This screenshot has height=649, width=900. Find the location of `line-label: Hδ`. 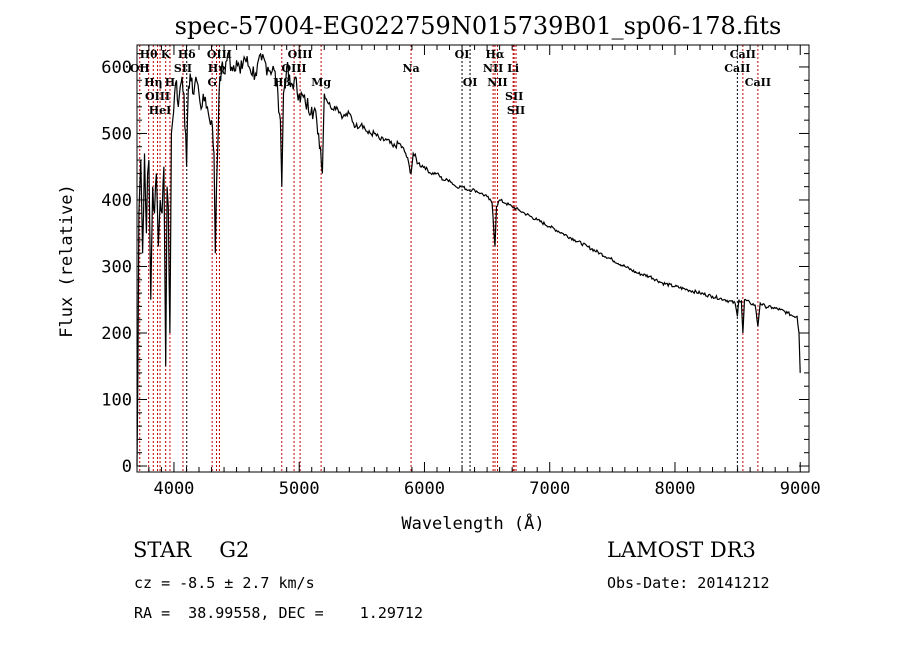

line-label: Hδ is located at coordinates (187, 54).